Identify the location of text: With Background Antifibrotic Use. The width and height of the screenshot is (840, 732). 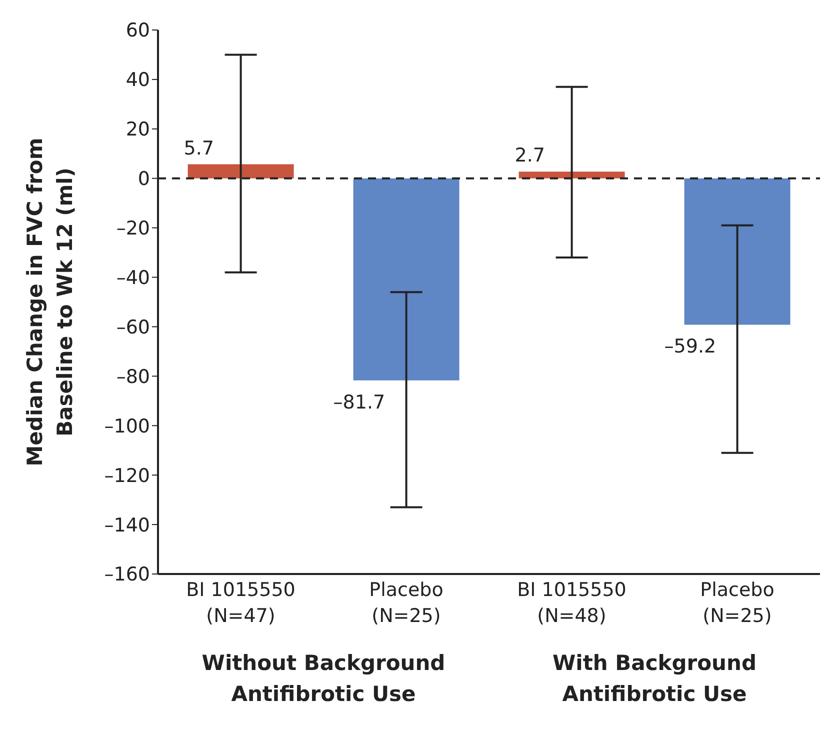
(654, 679).